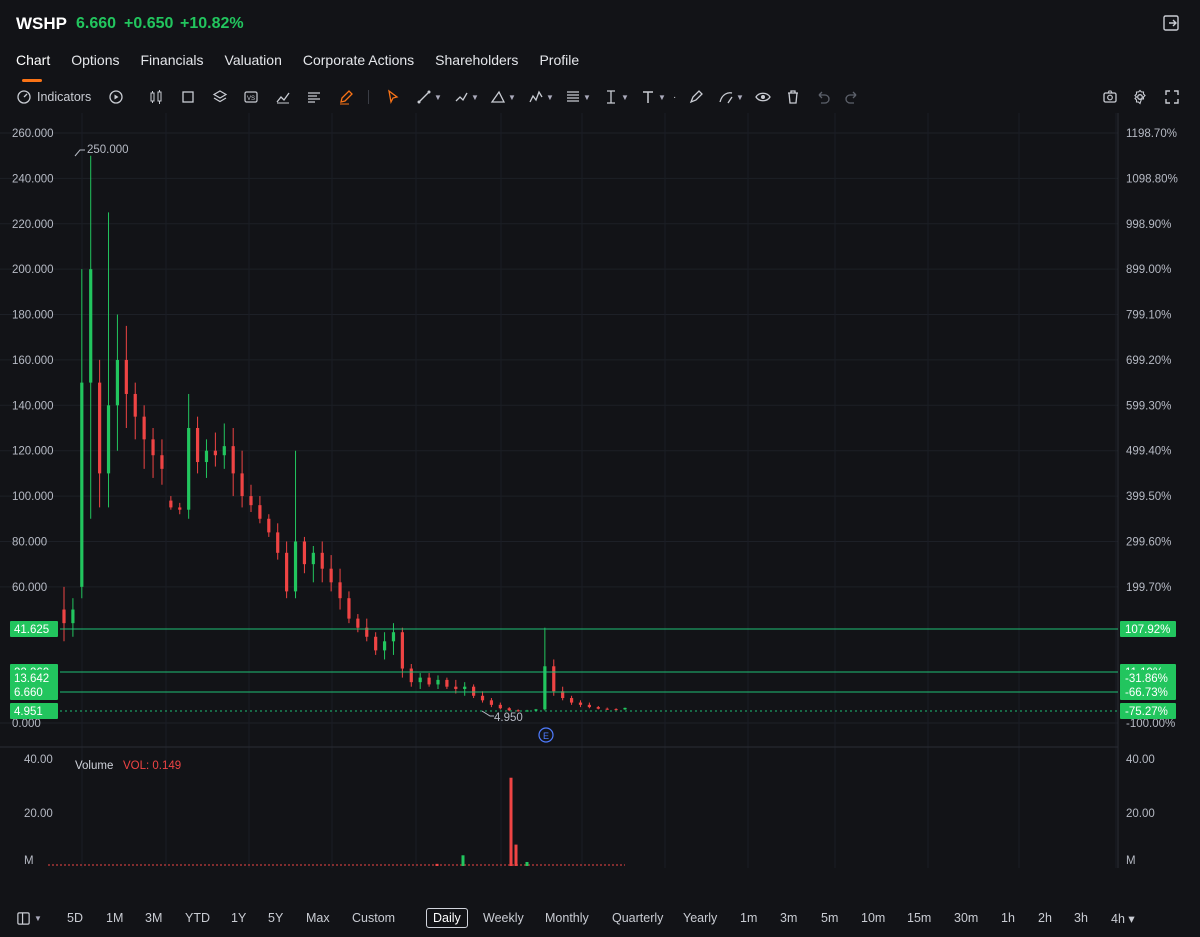  What do you see at coordinates (578, 97) in the screenshot?
I see `fib-tool-icon: ▼` at bounding box center [578, 97].